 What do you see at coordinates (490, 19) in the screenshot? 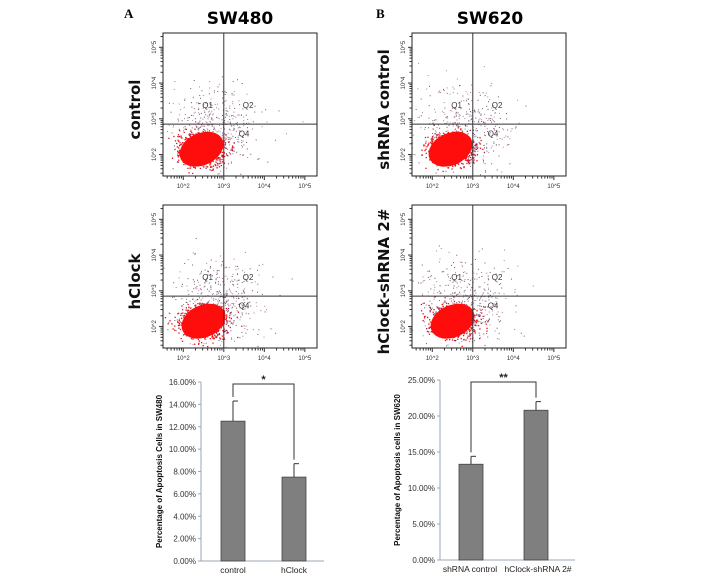
I see `column-title-sw620: SW620` at bounding box center [490, 19].